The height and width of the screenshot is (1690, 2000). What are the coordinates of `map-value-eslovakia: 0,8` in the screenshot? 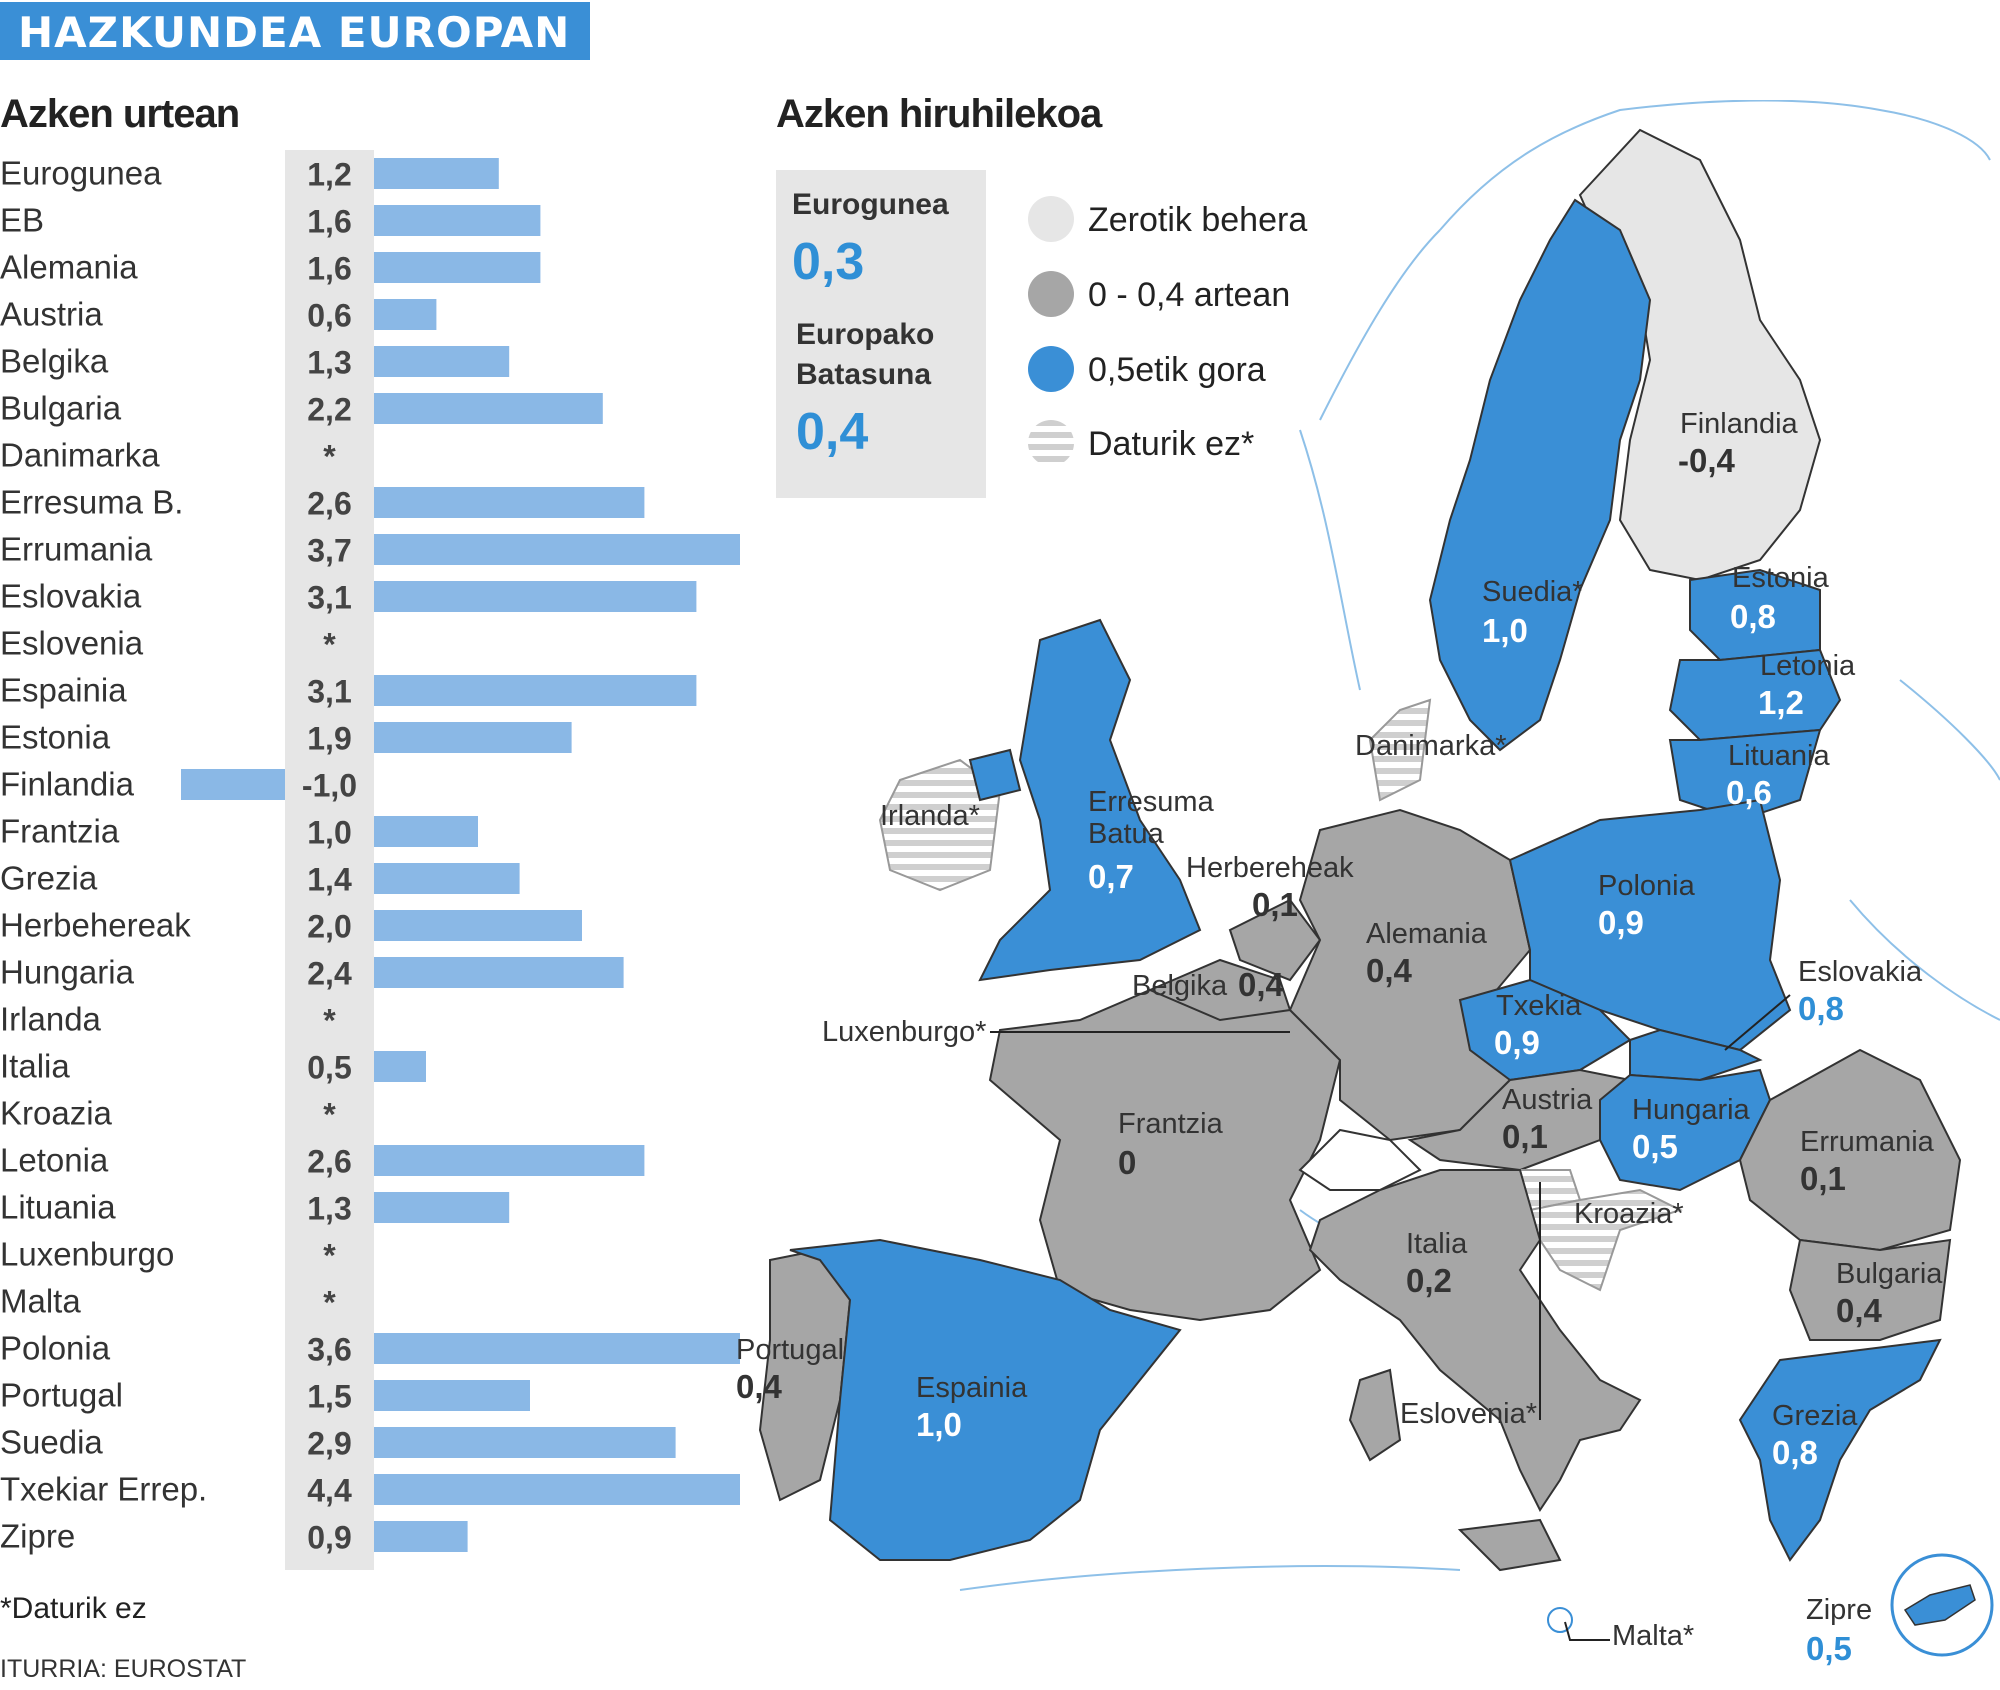 It's located at (1821, 1008).